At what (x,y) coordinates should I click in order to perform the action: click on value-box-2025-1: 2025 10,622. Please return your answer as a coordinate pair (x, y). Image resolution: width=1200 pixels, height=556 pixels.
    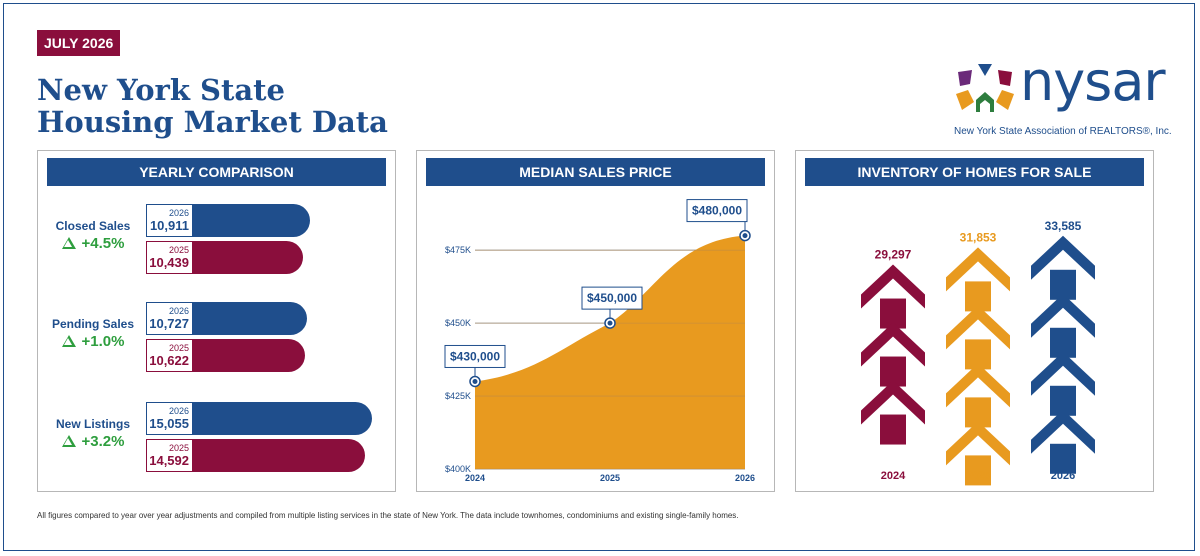
    Looking at the image, I should click on (169, 355).